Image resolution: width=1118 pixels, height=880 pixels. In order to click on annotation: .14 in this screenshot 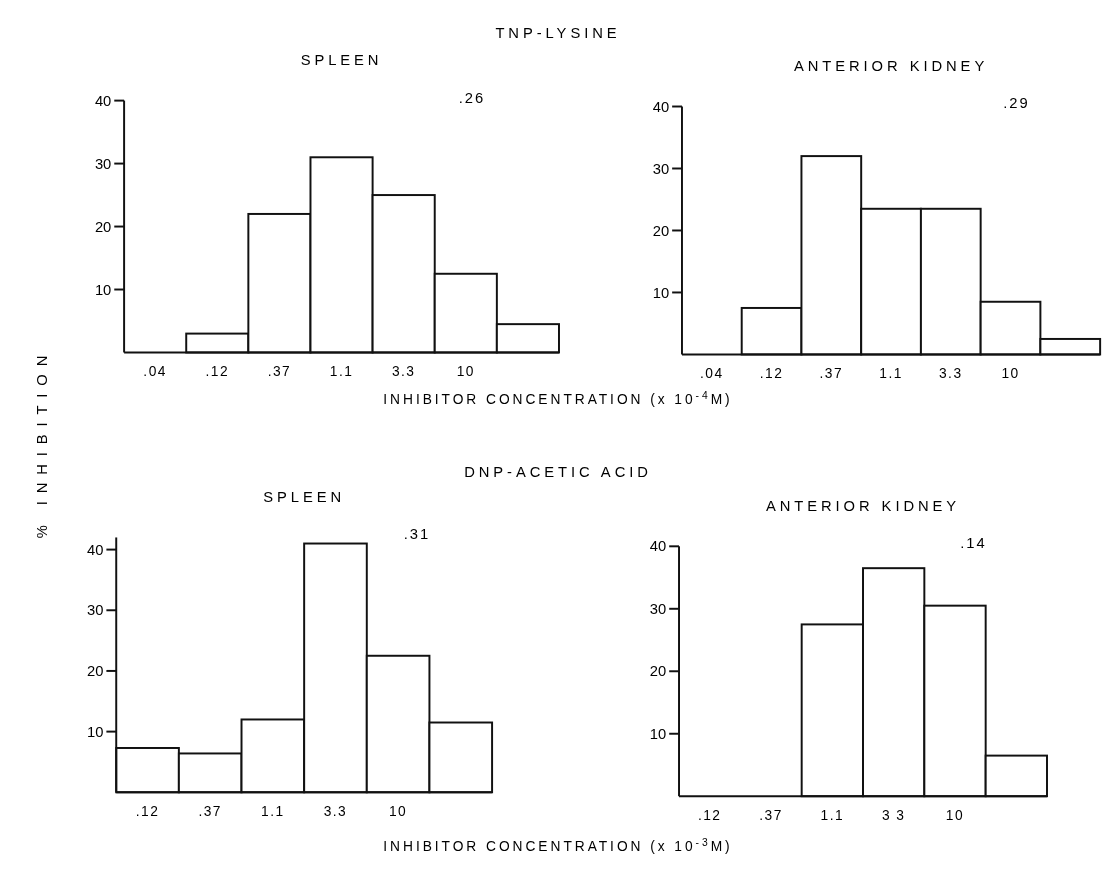, I will do `click(973, 543)`.